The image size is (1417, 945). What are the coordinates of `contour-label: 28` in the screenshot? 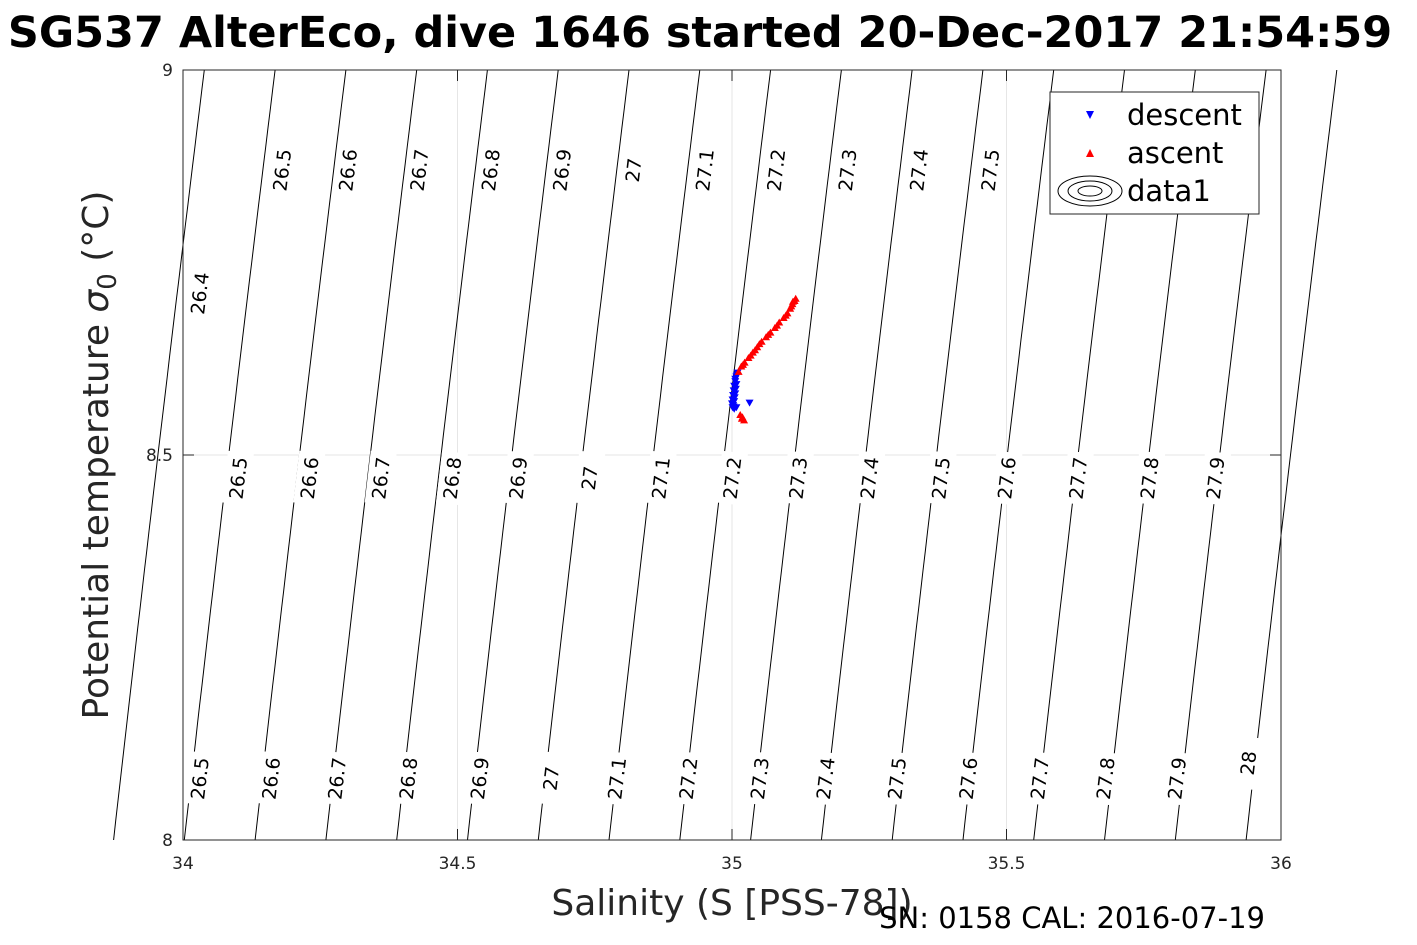 It's located at (1249, 763).